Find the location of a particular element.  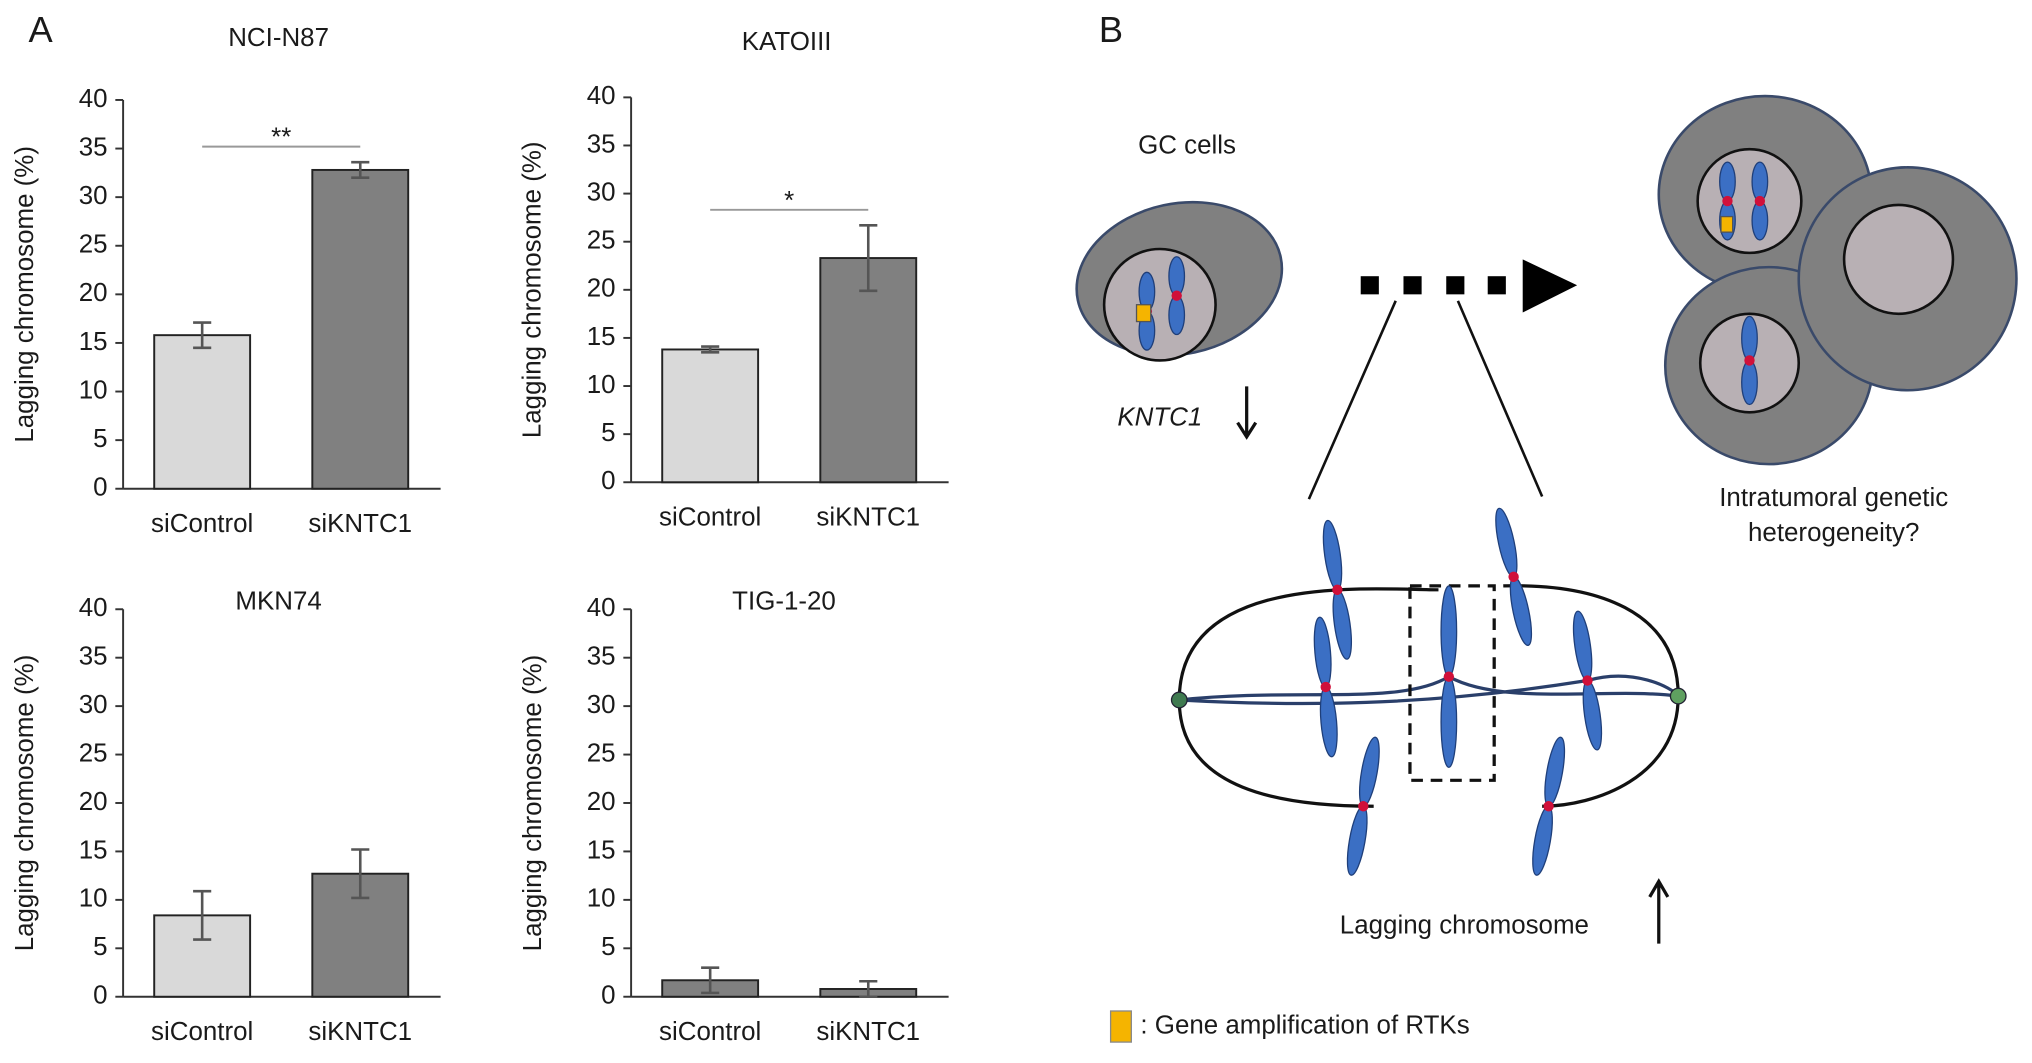

highlight-box is located at coordinates (1452, 683).